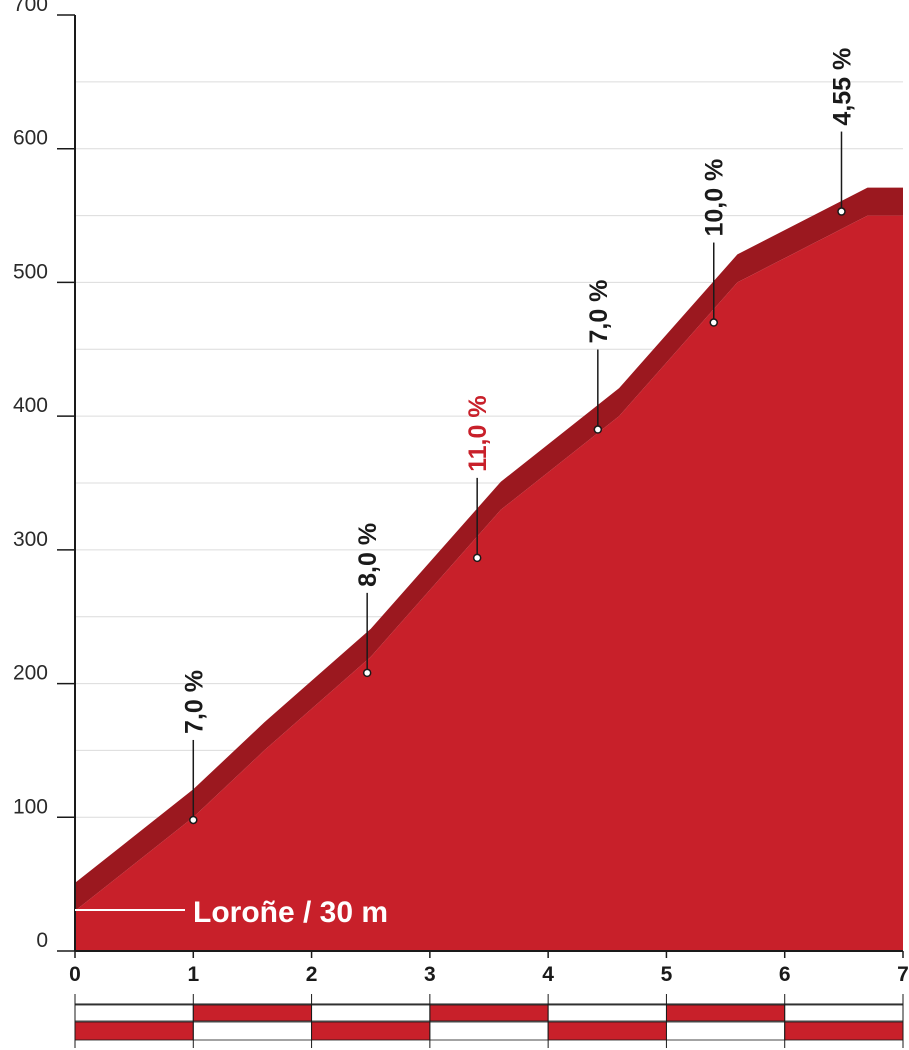  Describe the element at coordinates (368, 555) in the screenshot. I see `grade-label: 8,0 %` at that location.